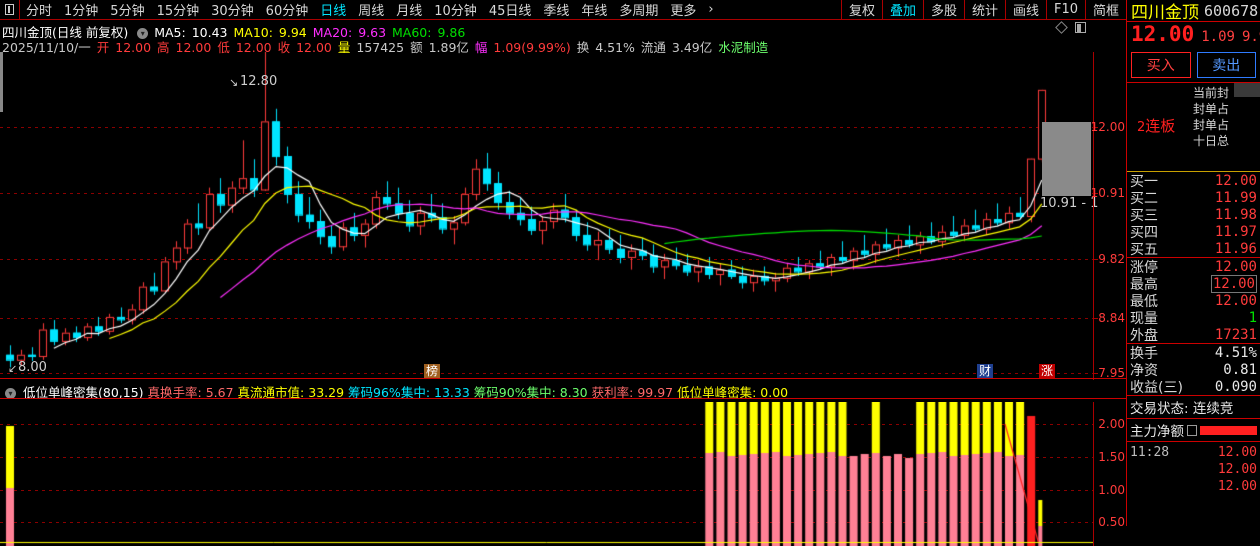 The height and width of the screenshot is (546, 1260). Describe the element at coordinates (1163, 34) in the screenshot. I see `last-price: 12.00` at that location.